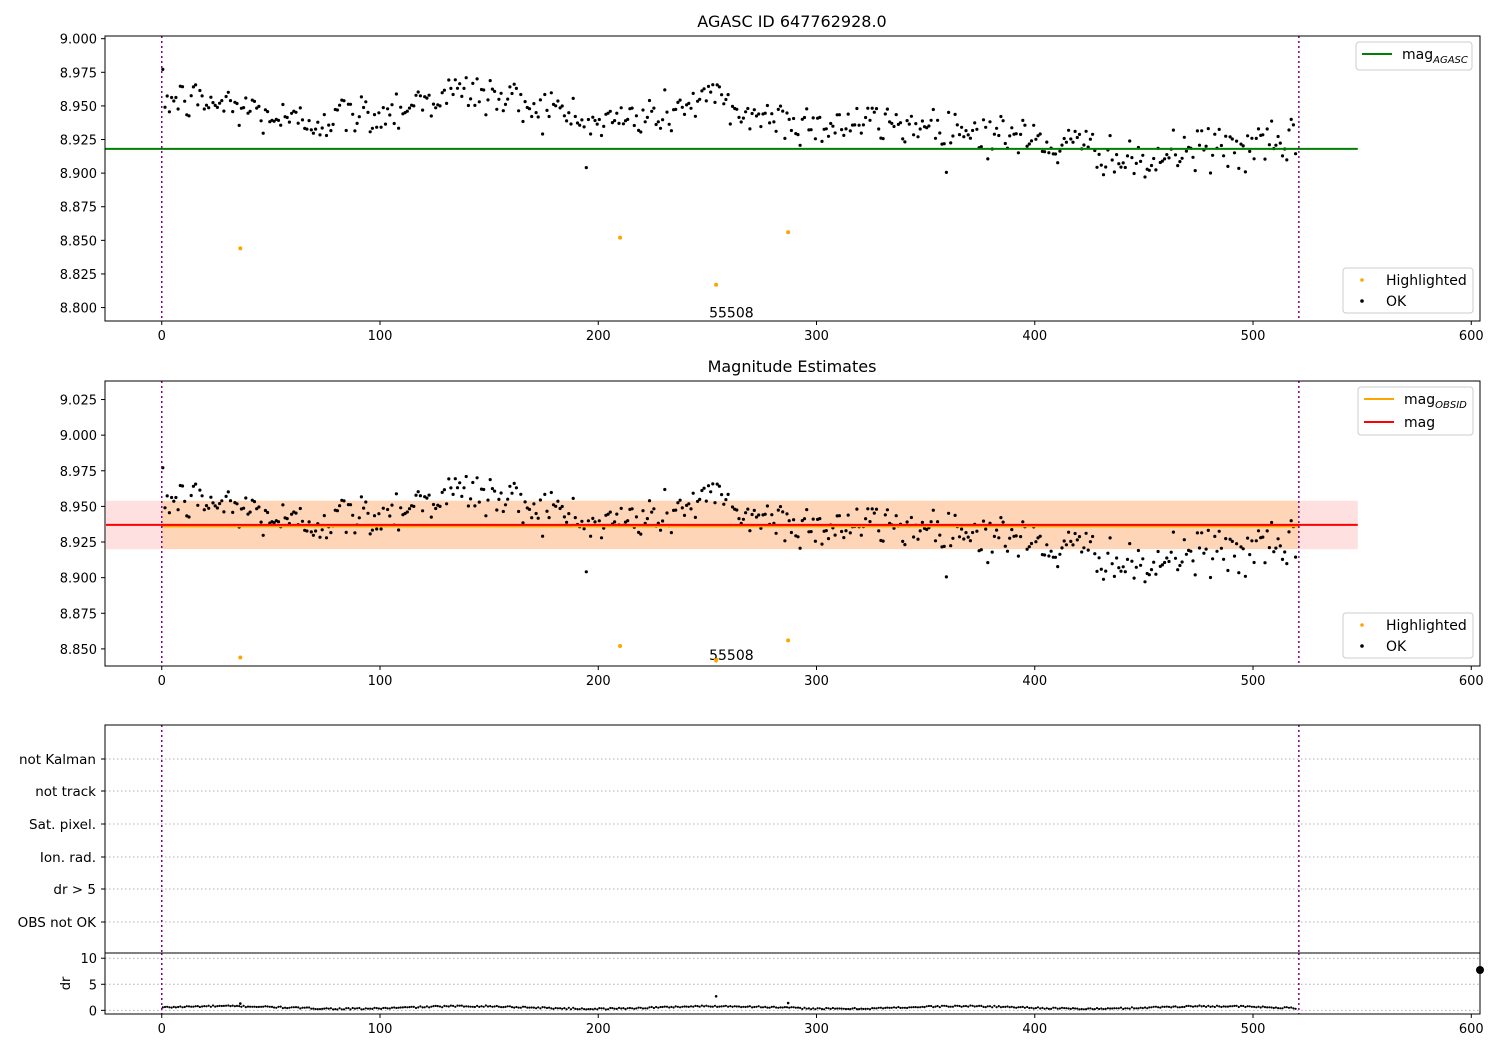 The image size is (1500, 1050). Describe the element at coordinates (792, 366) in the screenshot. I see `panel-title: Magnitude Estimates` at that location.